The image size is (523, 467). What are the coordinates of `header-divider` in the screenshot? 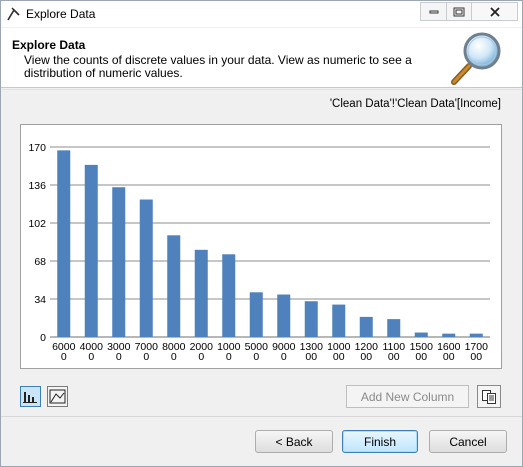 It's located at (261, 89).